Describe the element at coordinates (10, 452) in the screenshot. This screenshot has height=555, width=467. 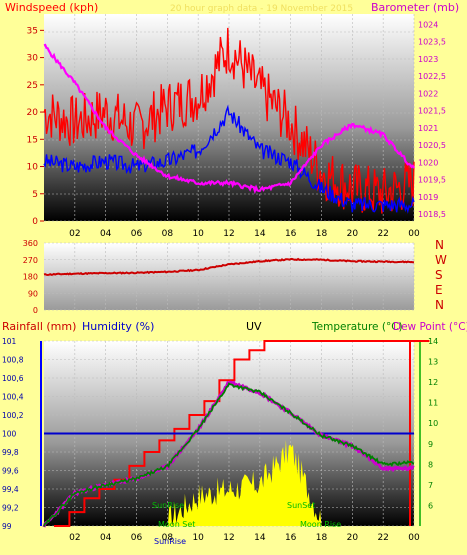
I see `rainfall-tick-label: 99,8` at that location.